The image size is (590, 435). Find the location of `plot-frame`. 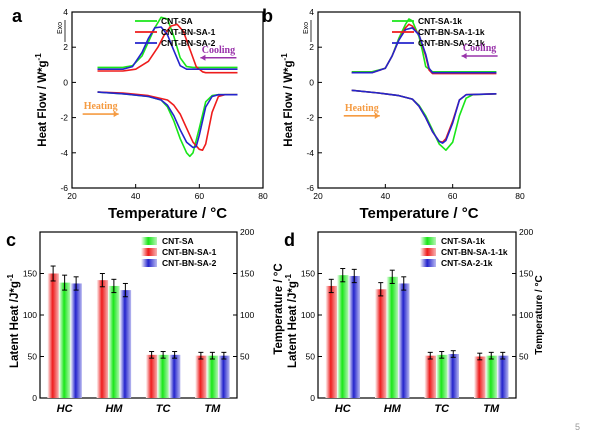

plot-frame is located at coordinates (167, 100).